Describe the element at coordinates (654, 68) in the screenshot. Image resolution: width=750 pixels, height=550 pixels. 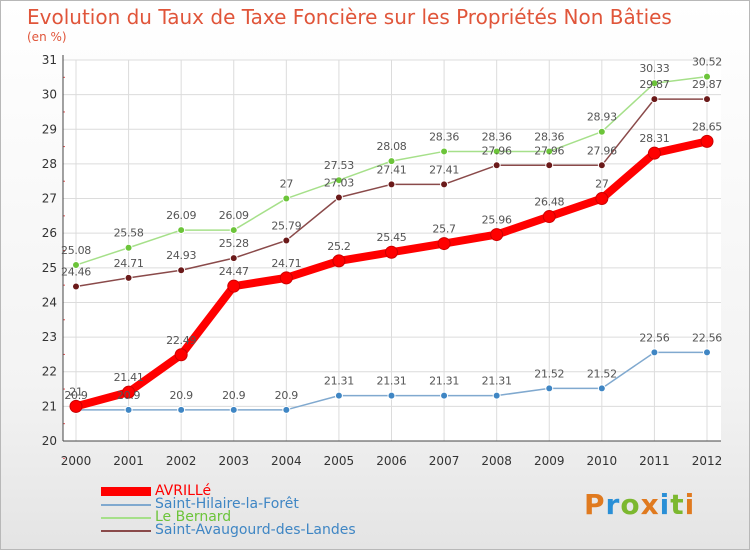
I see `data-label: 30.33` at that location.